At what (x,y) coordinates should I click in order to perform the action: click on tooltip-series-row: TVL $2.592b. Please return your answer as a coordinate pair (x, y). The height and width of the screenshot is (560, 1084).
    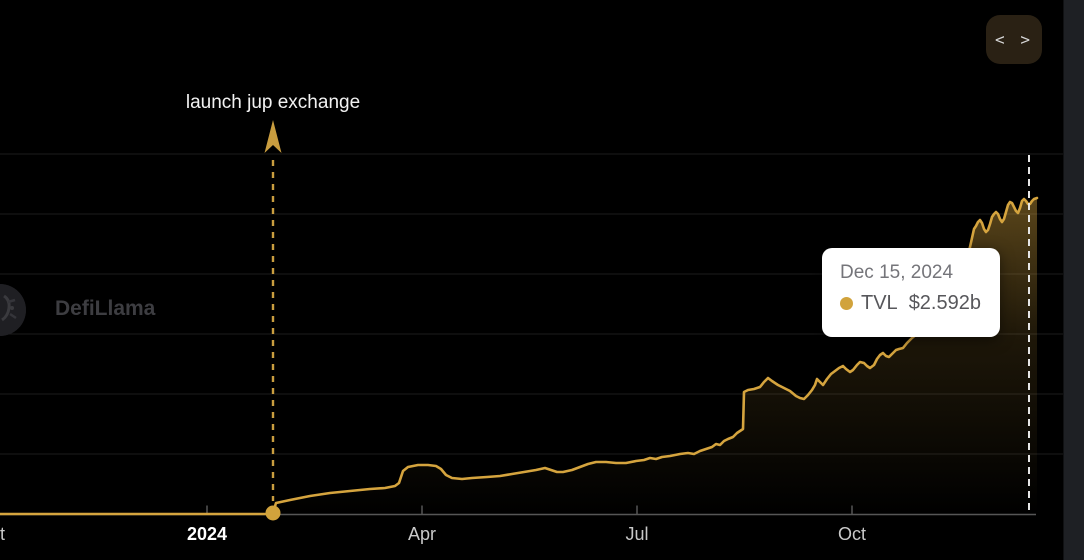
    Looking at the image, I should click on (920, 303).